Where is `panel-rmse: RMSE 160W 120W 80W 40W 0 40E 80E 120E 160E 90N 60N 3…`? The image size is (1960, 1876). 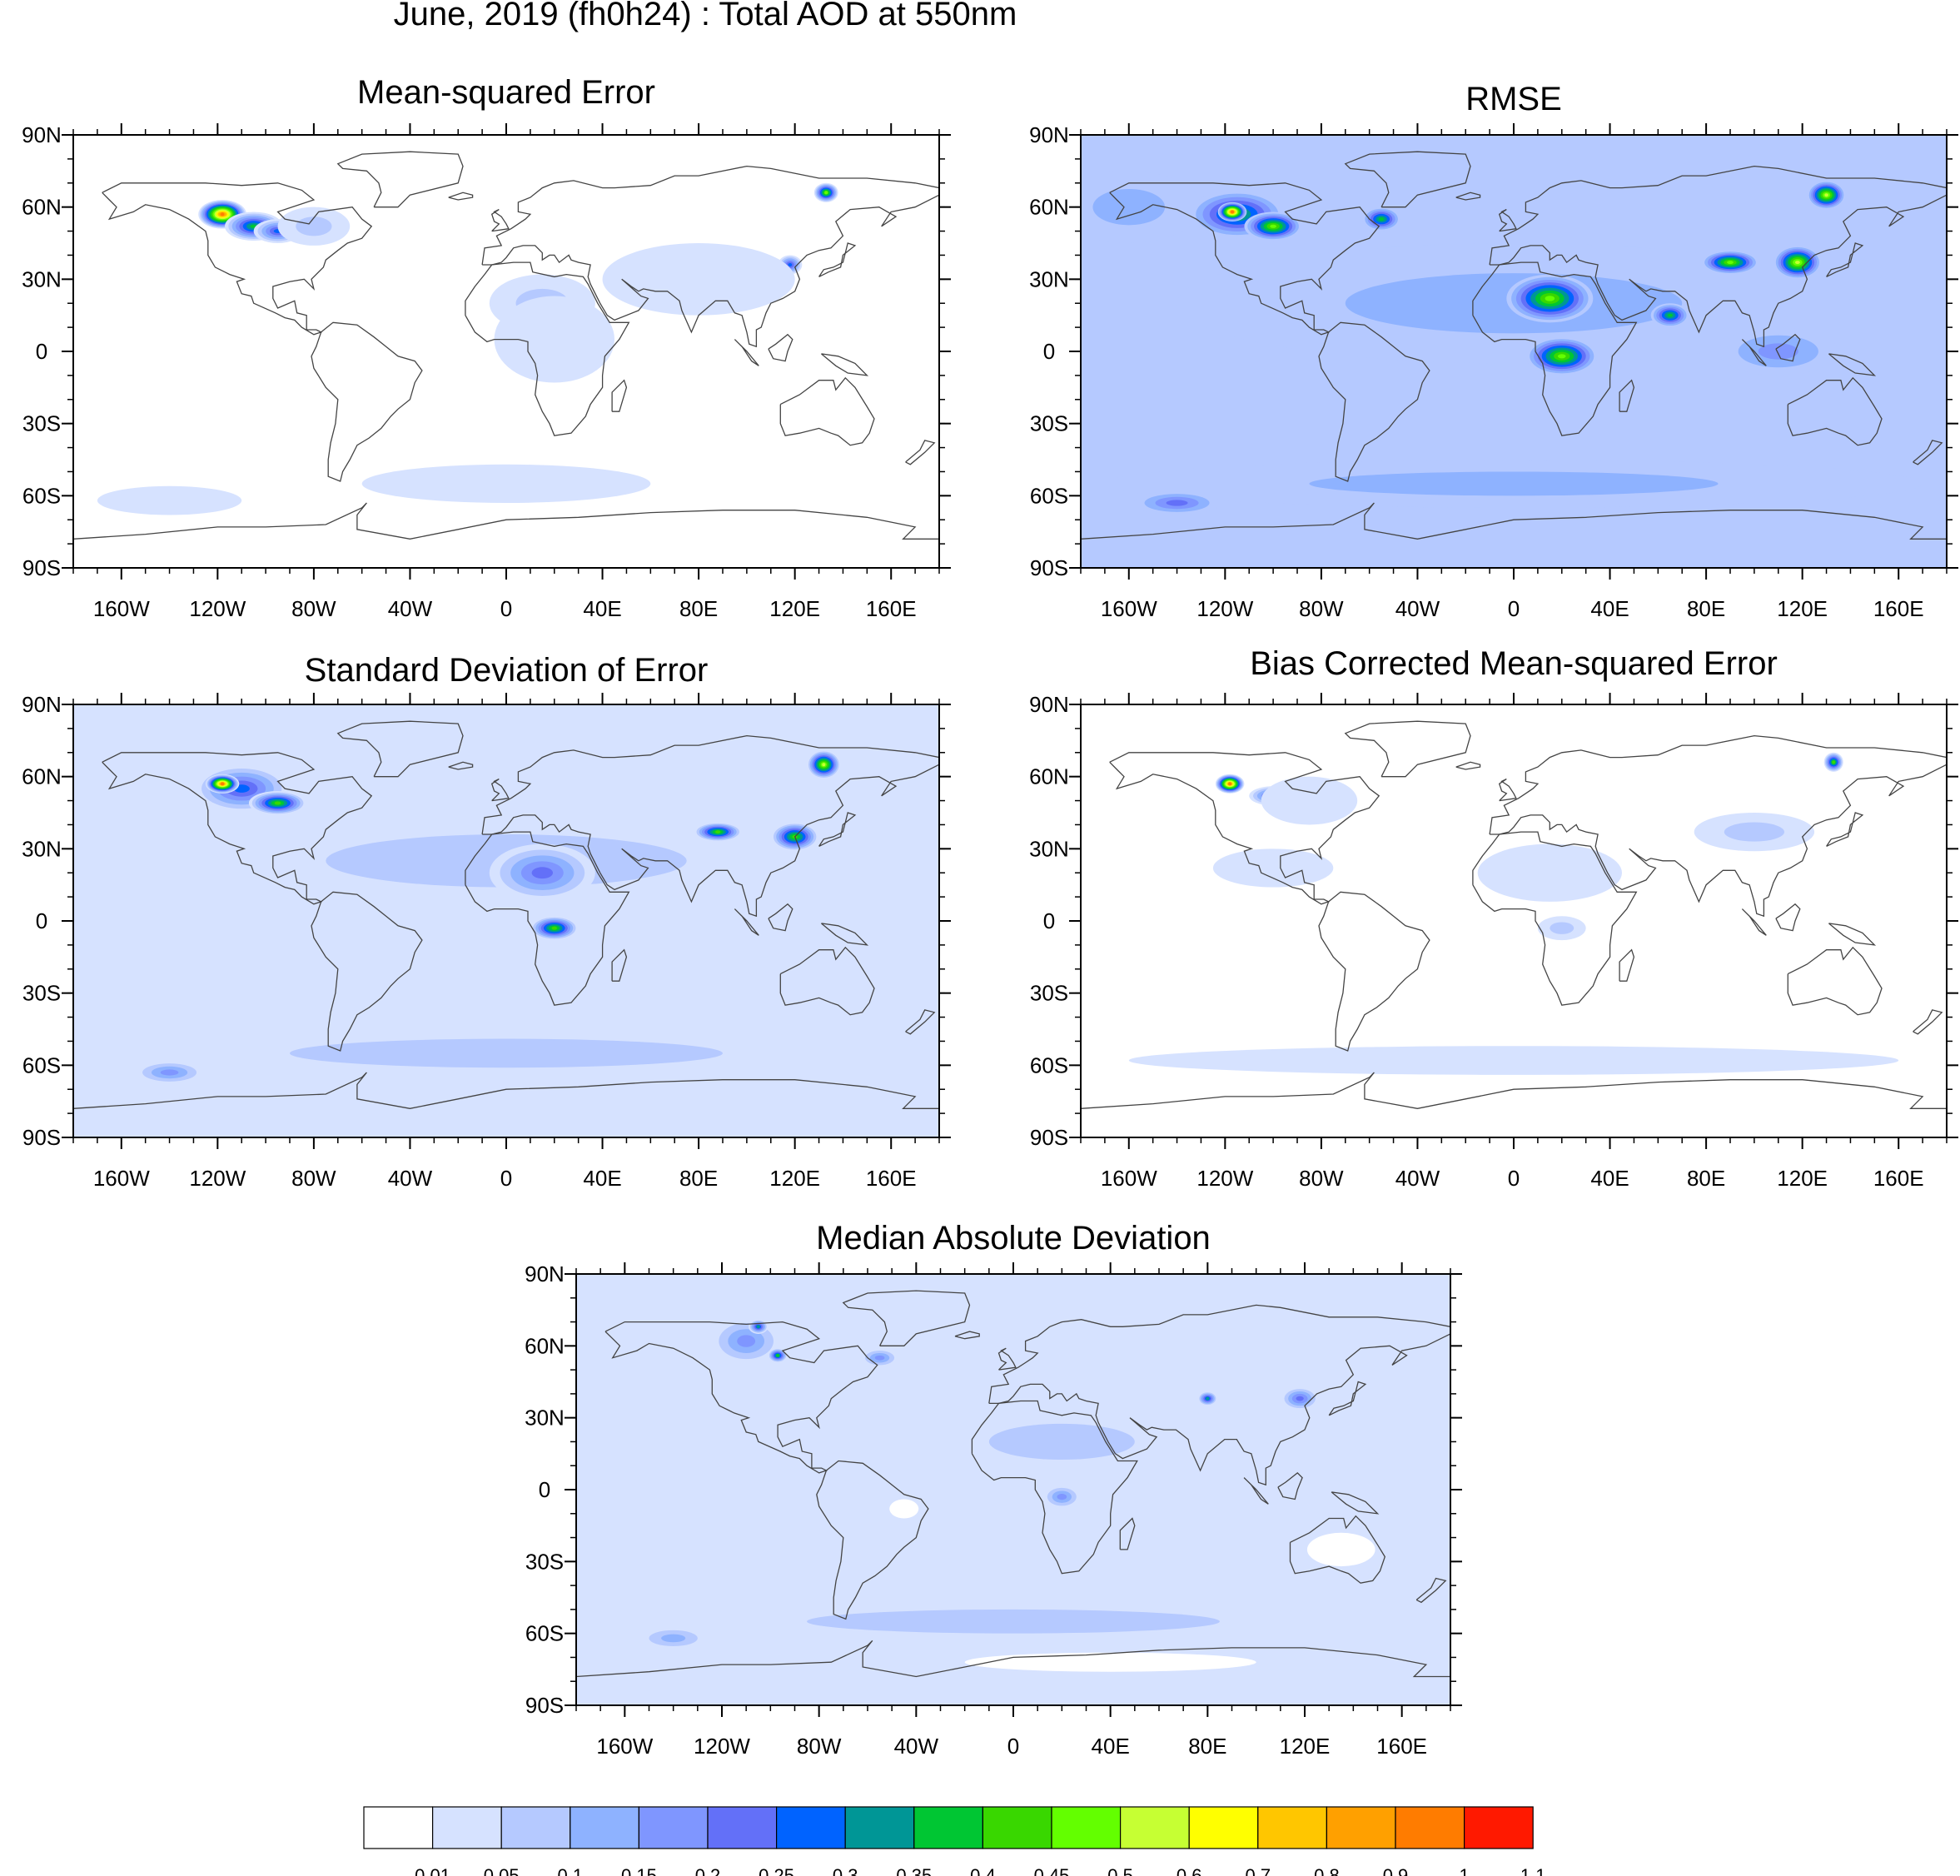
panel-rmse: RMSE 160W 120W 80W 40W 0 40E 80E 120E 160E 90N 60N 3… is located at coordinates (1494, 351).